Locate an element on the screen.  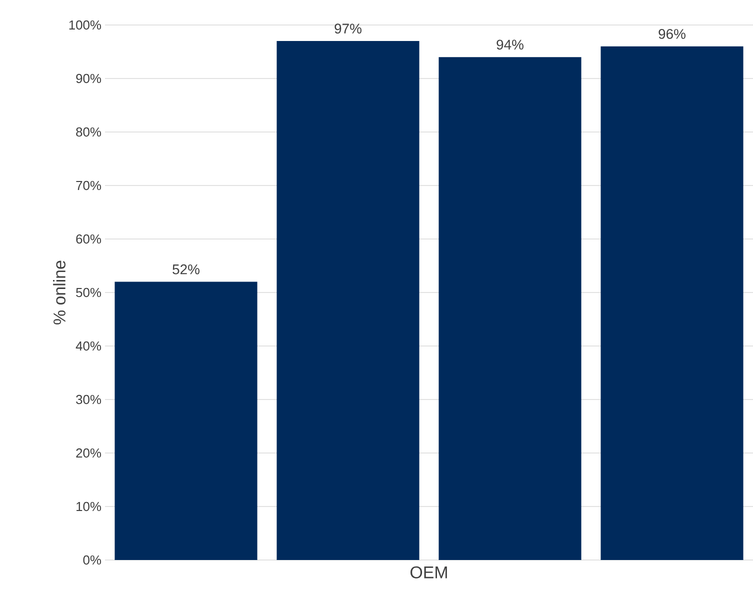
data-label: 96% is located at coordinates (672, 34).